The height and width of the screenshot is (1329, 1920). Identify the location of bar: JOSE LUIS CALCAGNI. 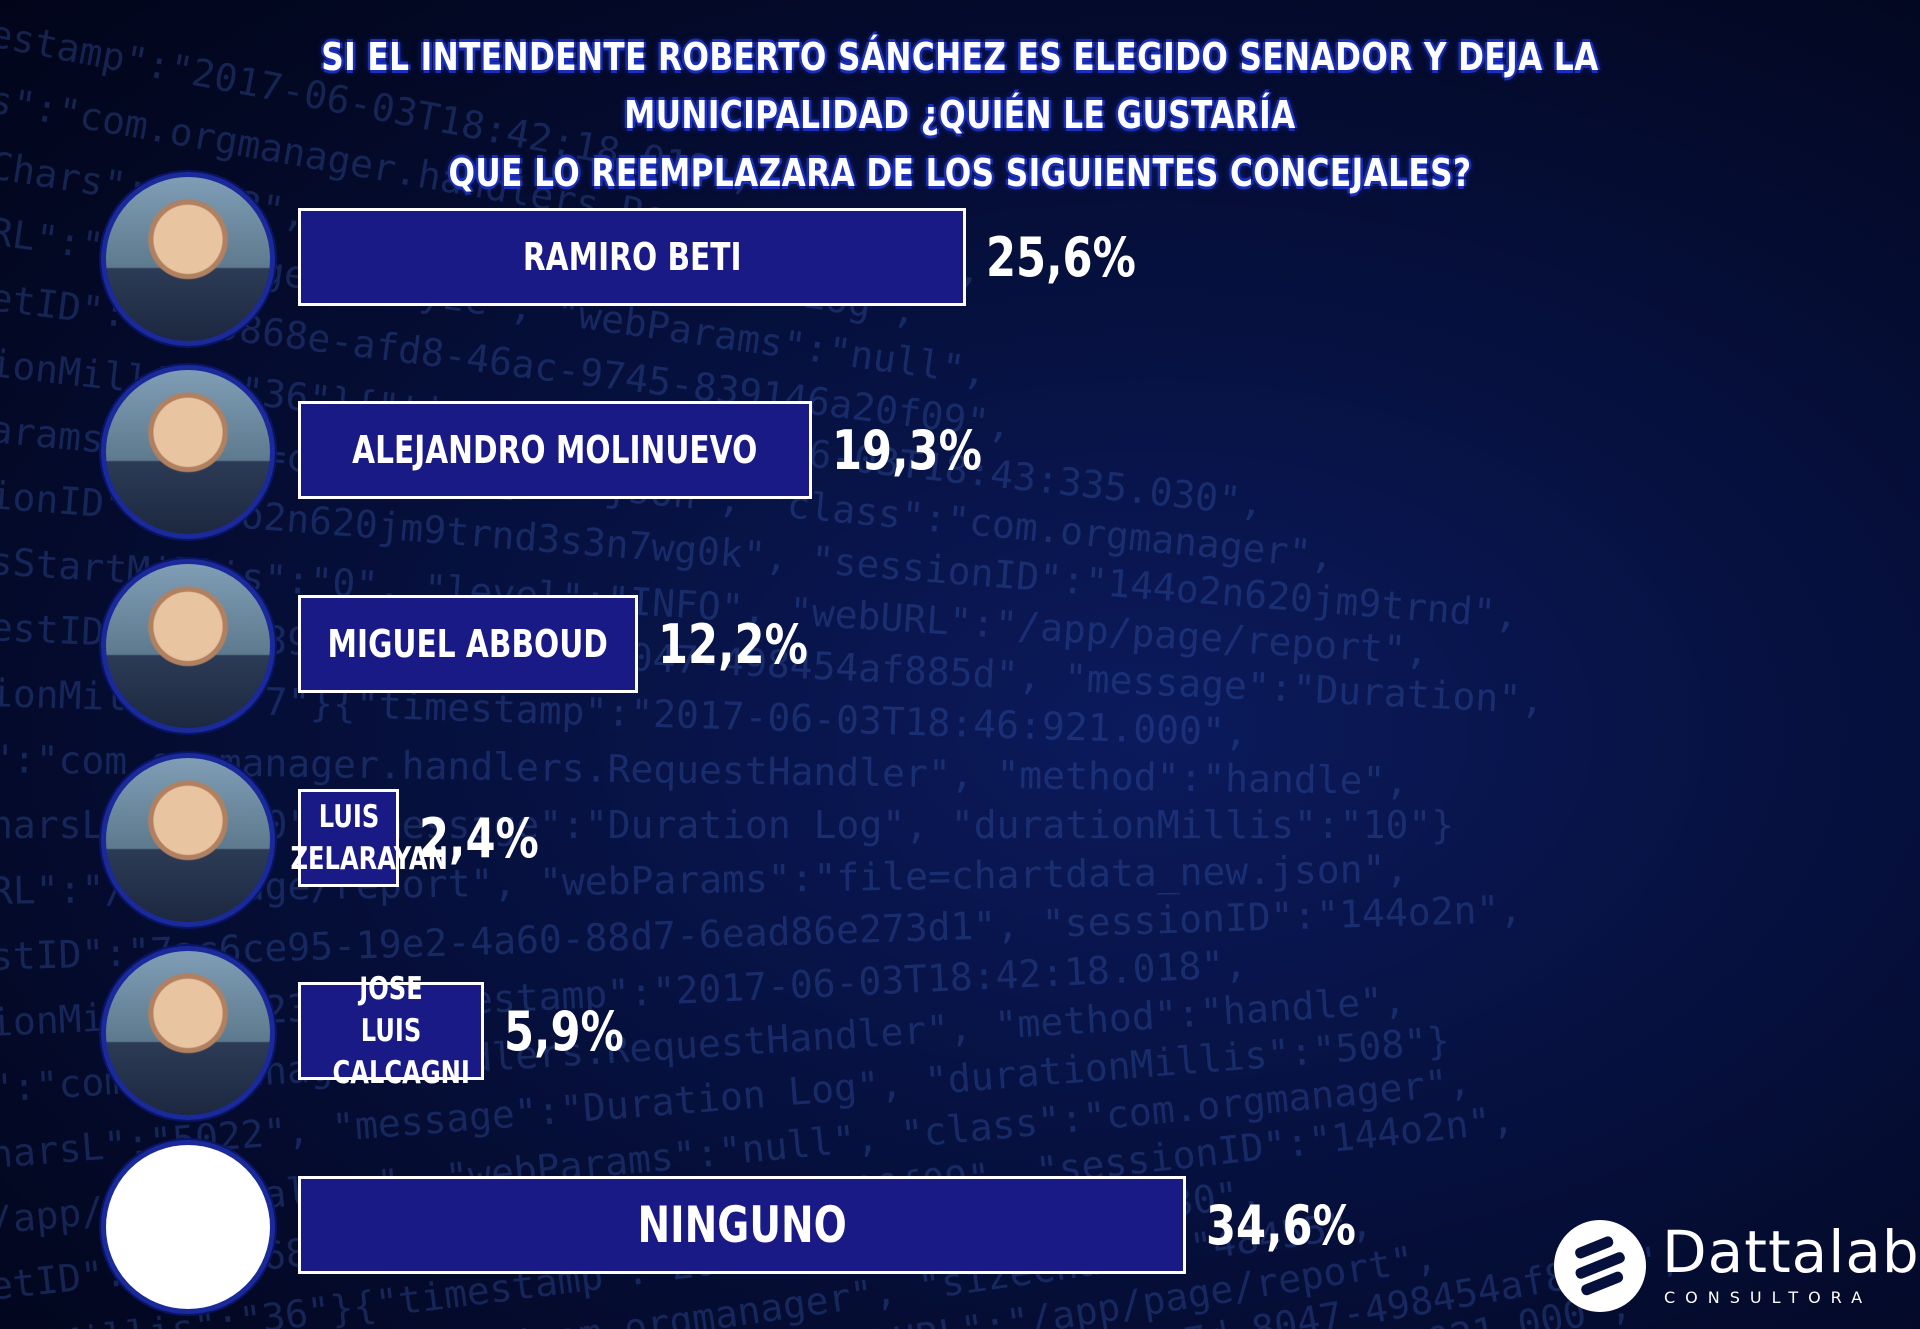
(391, 1031).